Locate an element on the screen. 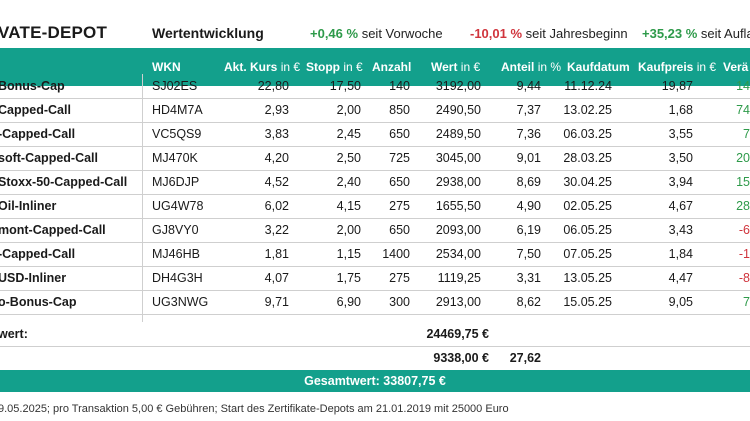 This screenshot has height=421, width=750. cash-value: 9338,00 € is located at coordinates (461, 358).